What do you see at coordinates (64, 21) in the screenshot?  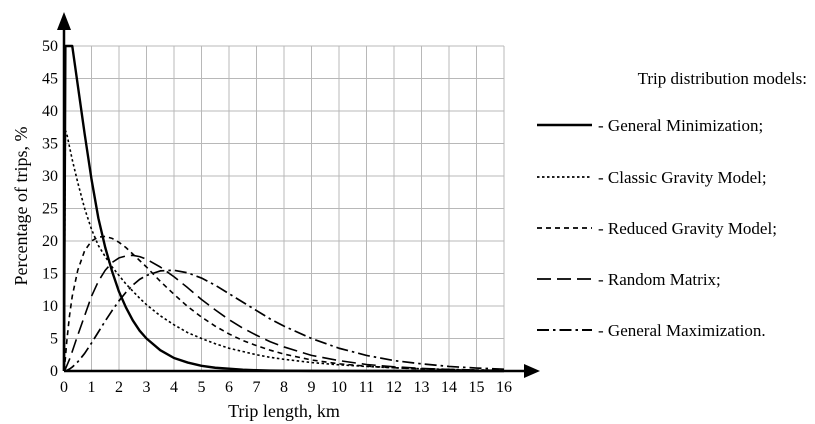 I see `y-axis-arrow` at bounding box center [64, 21].